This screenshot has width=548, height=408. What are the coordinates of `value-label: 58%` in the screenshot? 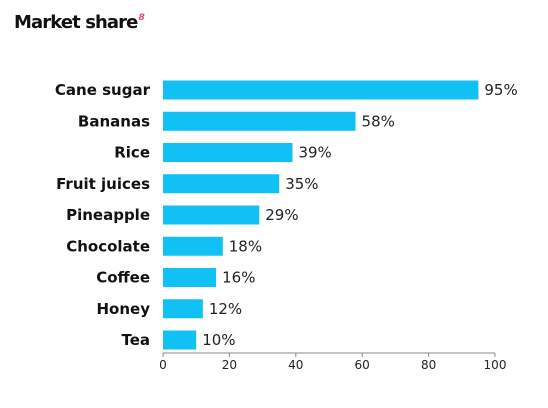 It's located at (378, 121).